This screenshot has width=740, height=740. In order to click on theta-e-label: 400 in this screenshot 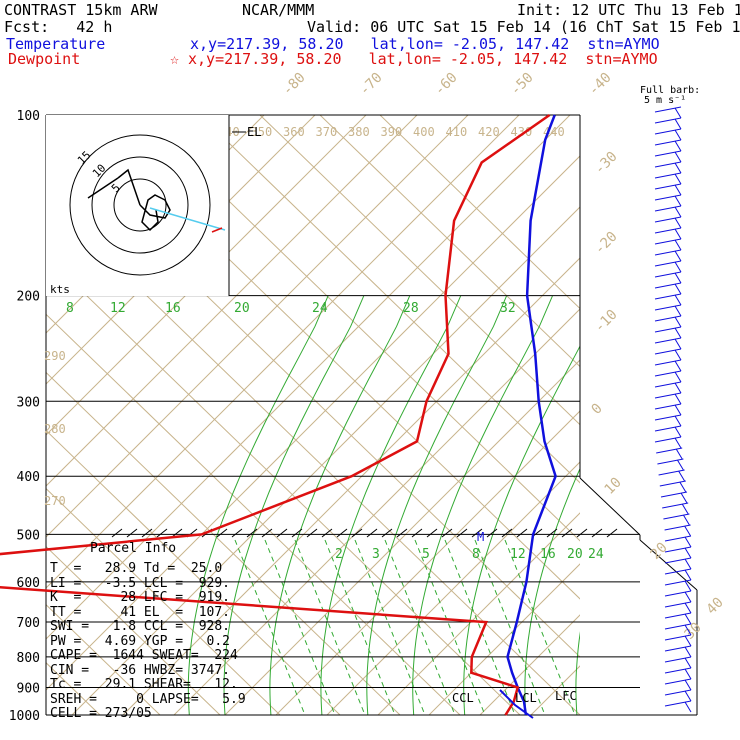, I will do `click(424, 132)`.